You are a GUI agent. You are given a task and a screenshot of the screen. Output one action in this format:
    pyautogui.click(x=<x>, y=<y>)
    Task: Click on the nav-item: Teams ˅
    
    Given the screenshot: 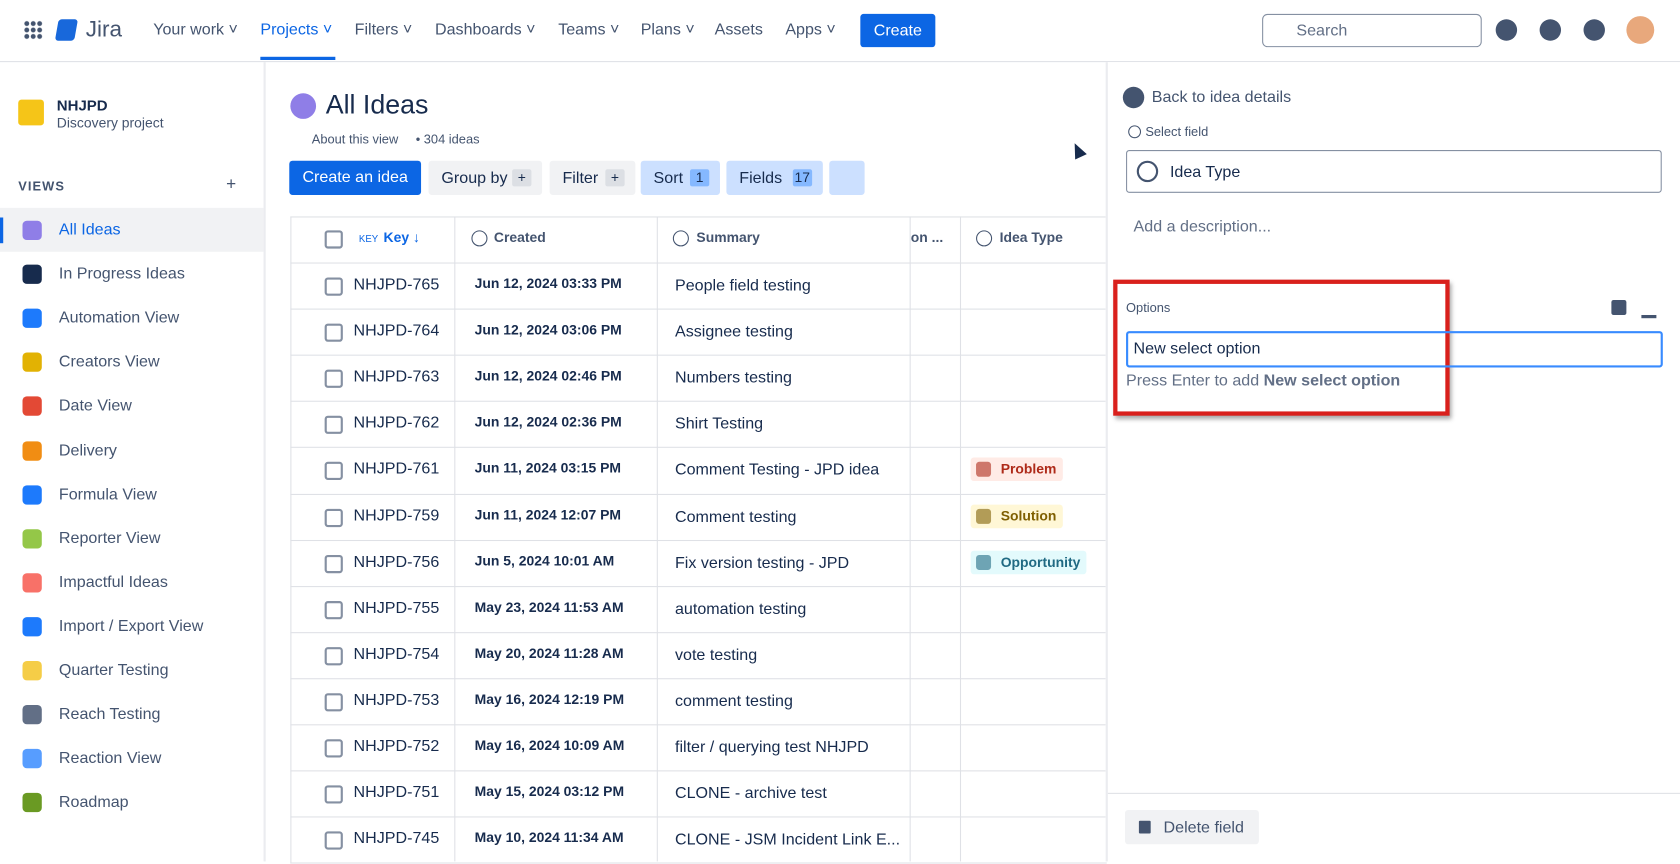 What is the action you would take?
    pyautogui.click(x=589, y=29)
    